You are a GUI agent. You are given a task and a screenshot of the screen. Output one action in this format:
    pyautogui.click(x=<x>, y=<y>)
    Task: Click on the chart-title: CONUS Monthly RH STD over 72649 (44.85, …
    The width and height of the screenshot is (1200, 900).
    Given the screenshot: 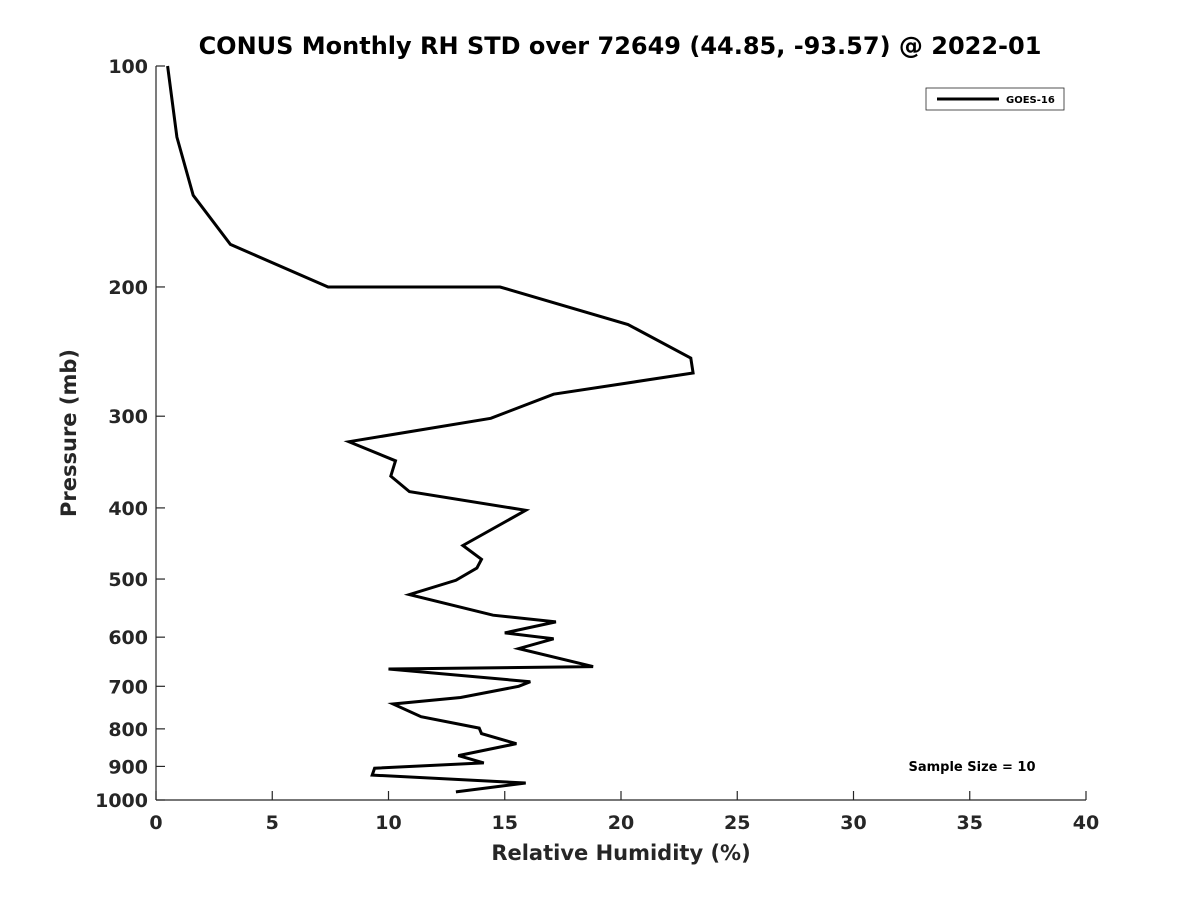 What is the action you would take?
    pyautogui.click(x=620, y=46)
    